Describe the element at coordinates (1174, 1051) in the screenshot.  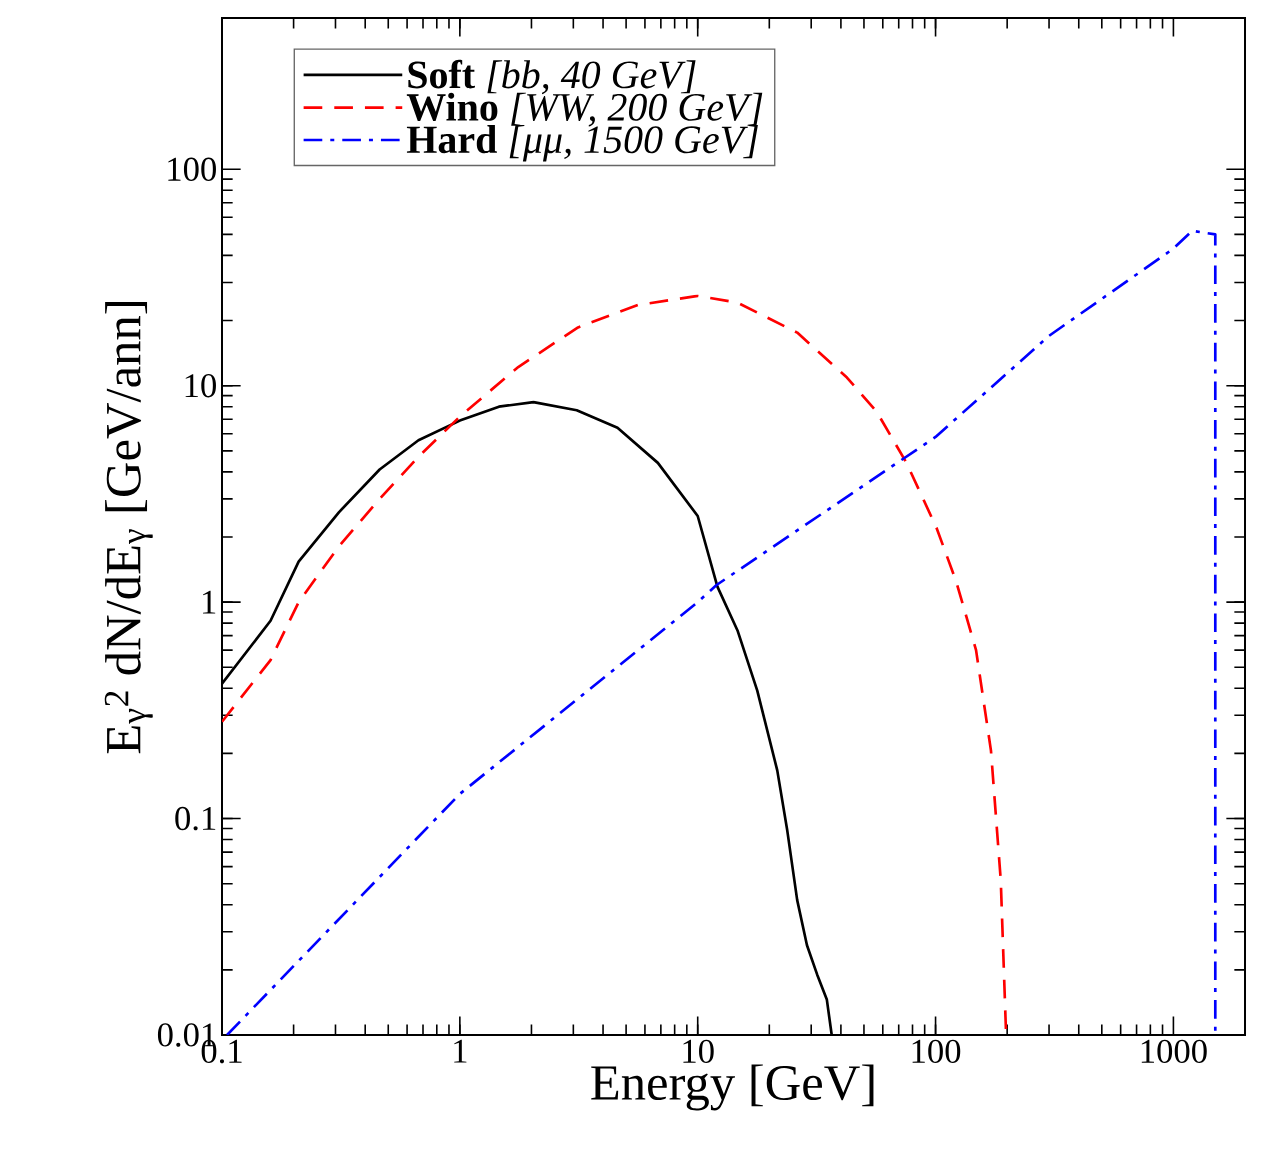
I see `x-tick-label: 1000` at that location.